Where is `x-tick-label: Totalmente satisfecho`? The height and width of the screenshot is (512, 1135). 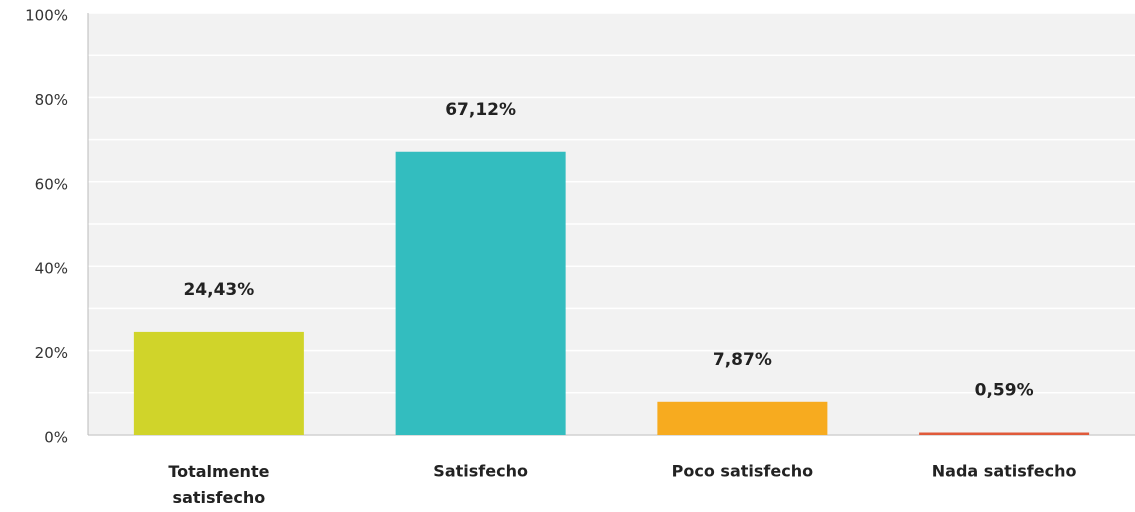
x-tick-label: Totalmente satisfecho is located at coordinates (218, 484).